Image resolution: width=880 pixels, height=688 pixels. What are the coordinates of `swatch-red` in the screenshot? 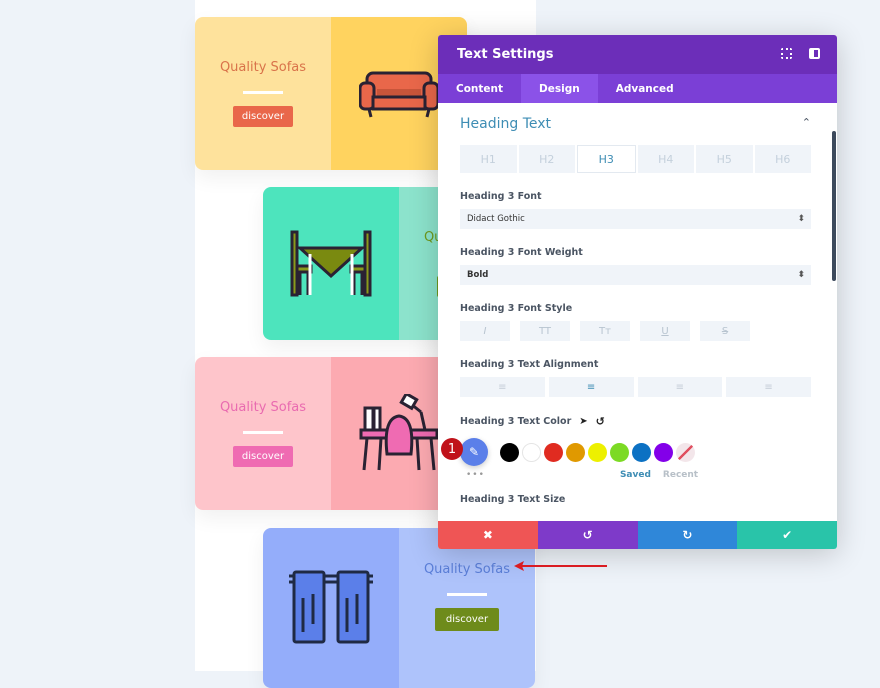 It's located at (553, 452).